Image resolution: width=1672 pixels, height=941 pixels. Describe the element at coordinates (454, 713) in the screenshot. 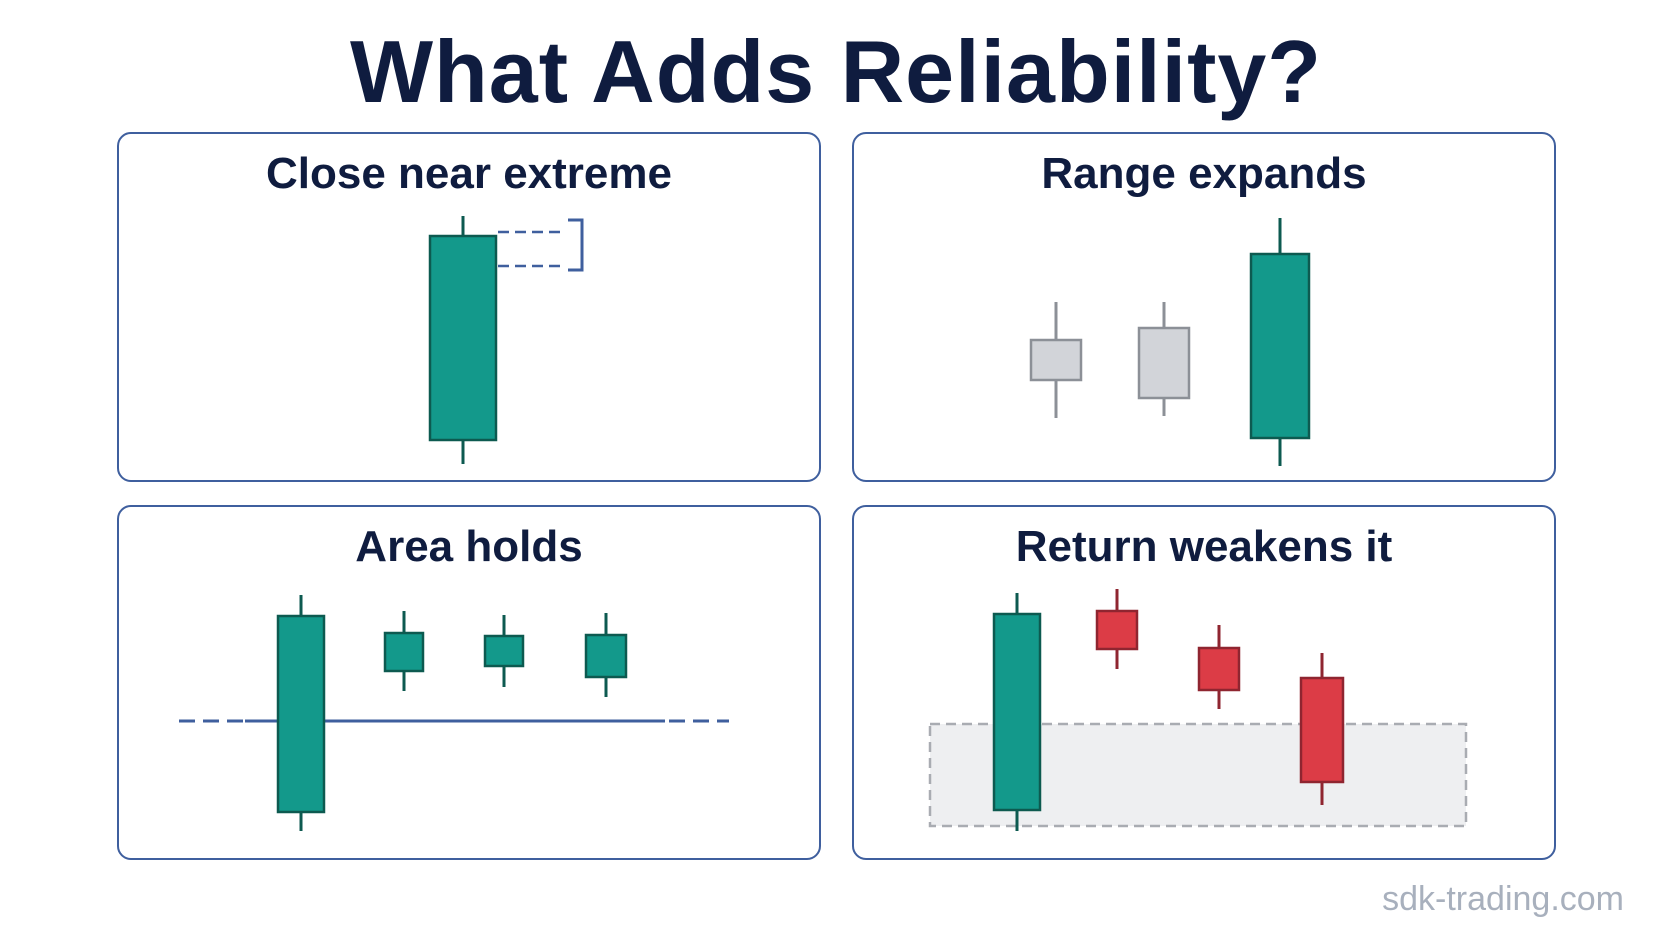

I see `diagram-area-holds` at that location.